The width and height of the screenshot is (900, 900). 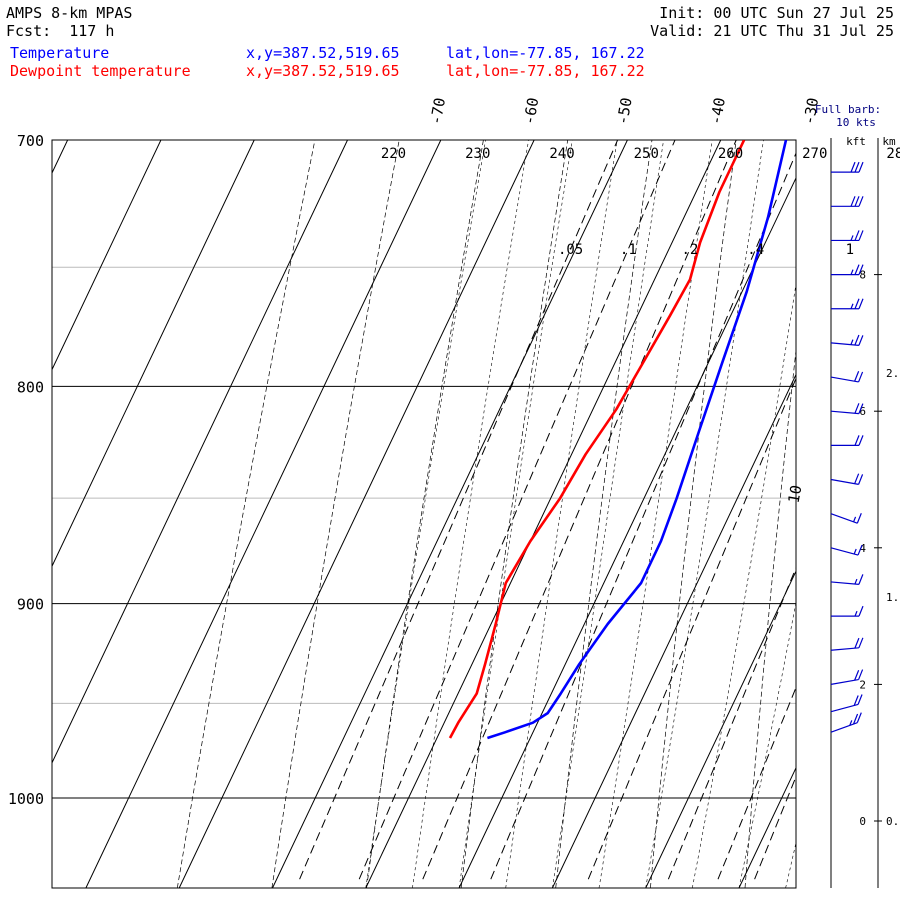 I want to click on kft-tick-label: 8, so click(x=862, y=275).